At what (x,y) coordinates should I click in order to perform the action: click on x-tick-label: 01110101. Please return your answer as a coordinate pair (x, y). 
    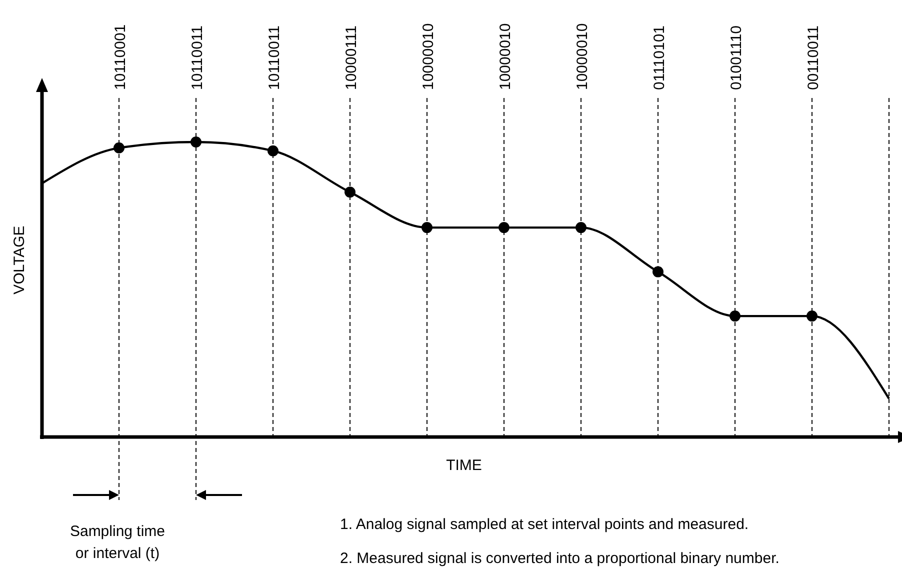
    Looking at the image, I should click on (659, 57).